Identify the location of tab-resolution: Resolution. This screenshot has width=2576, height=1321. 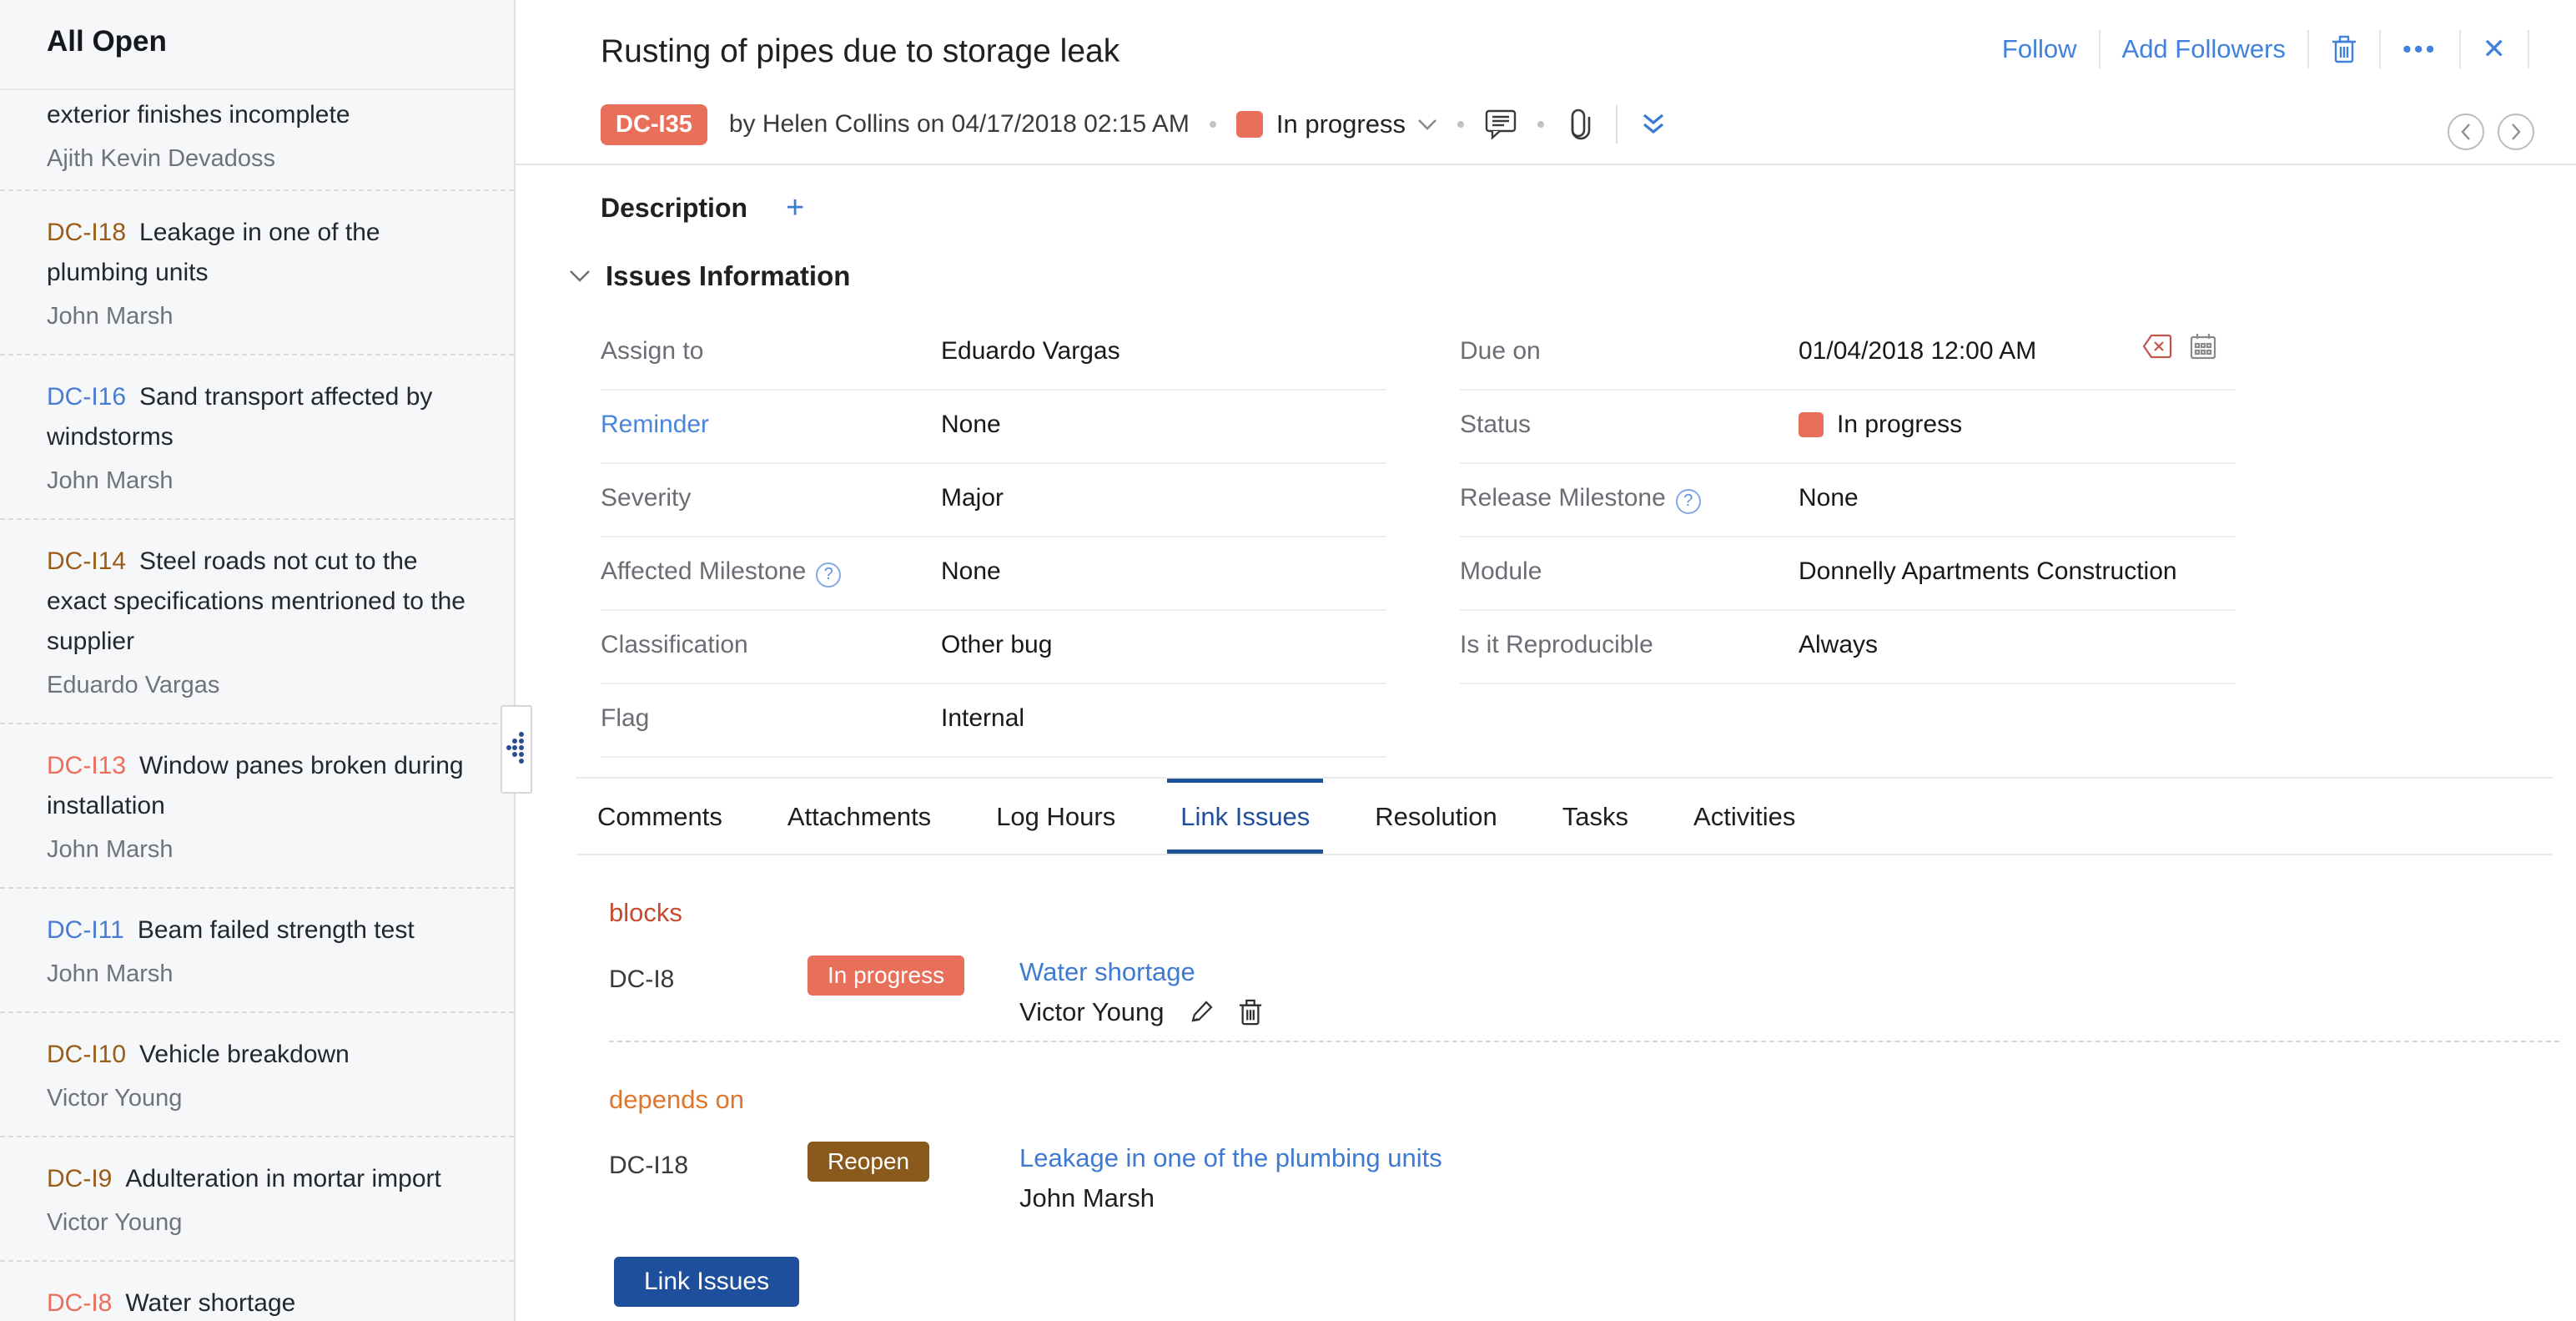
(1436, 816).